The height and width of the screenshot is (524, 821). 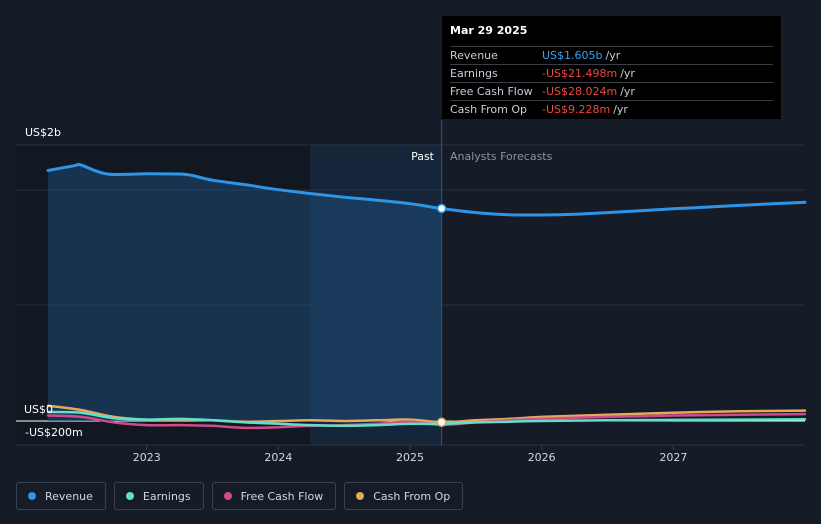 I want to click on x-tick-label-2026: 2026, so click(x=542, y=457).